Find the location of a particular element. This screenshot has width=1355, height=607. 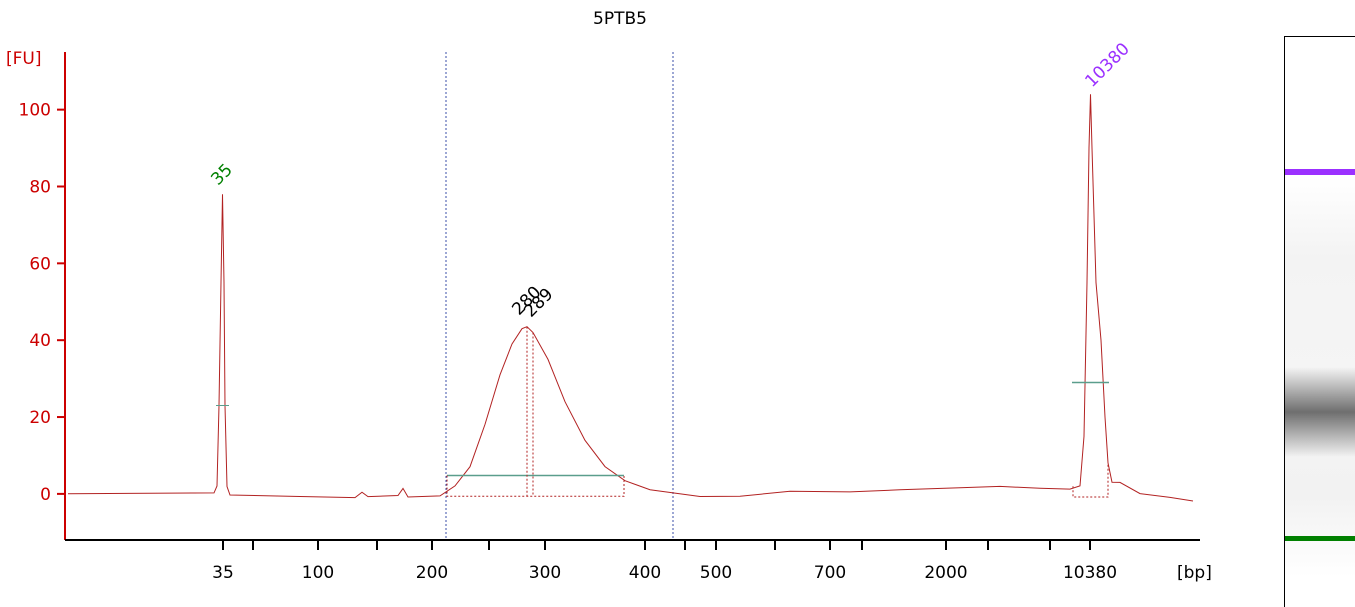

y-tick-label: 20 is located at coordinates (40, 418).